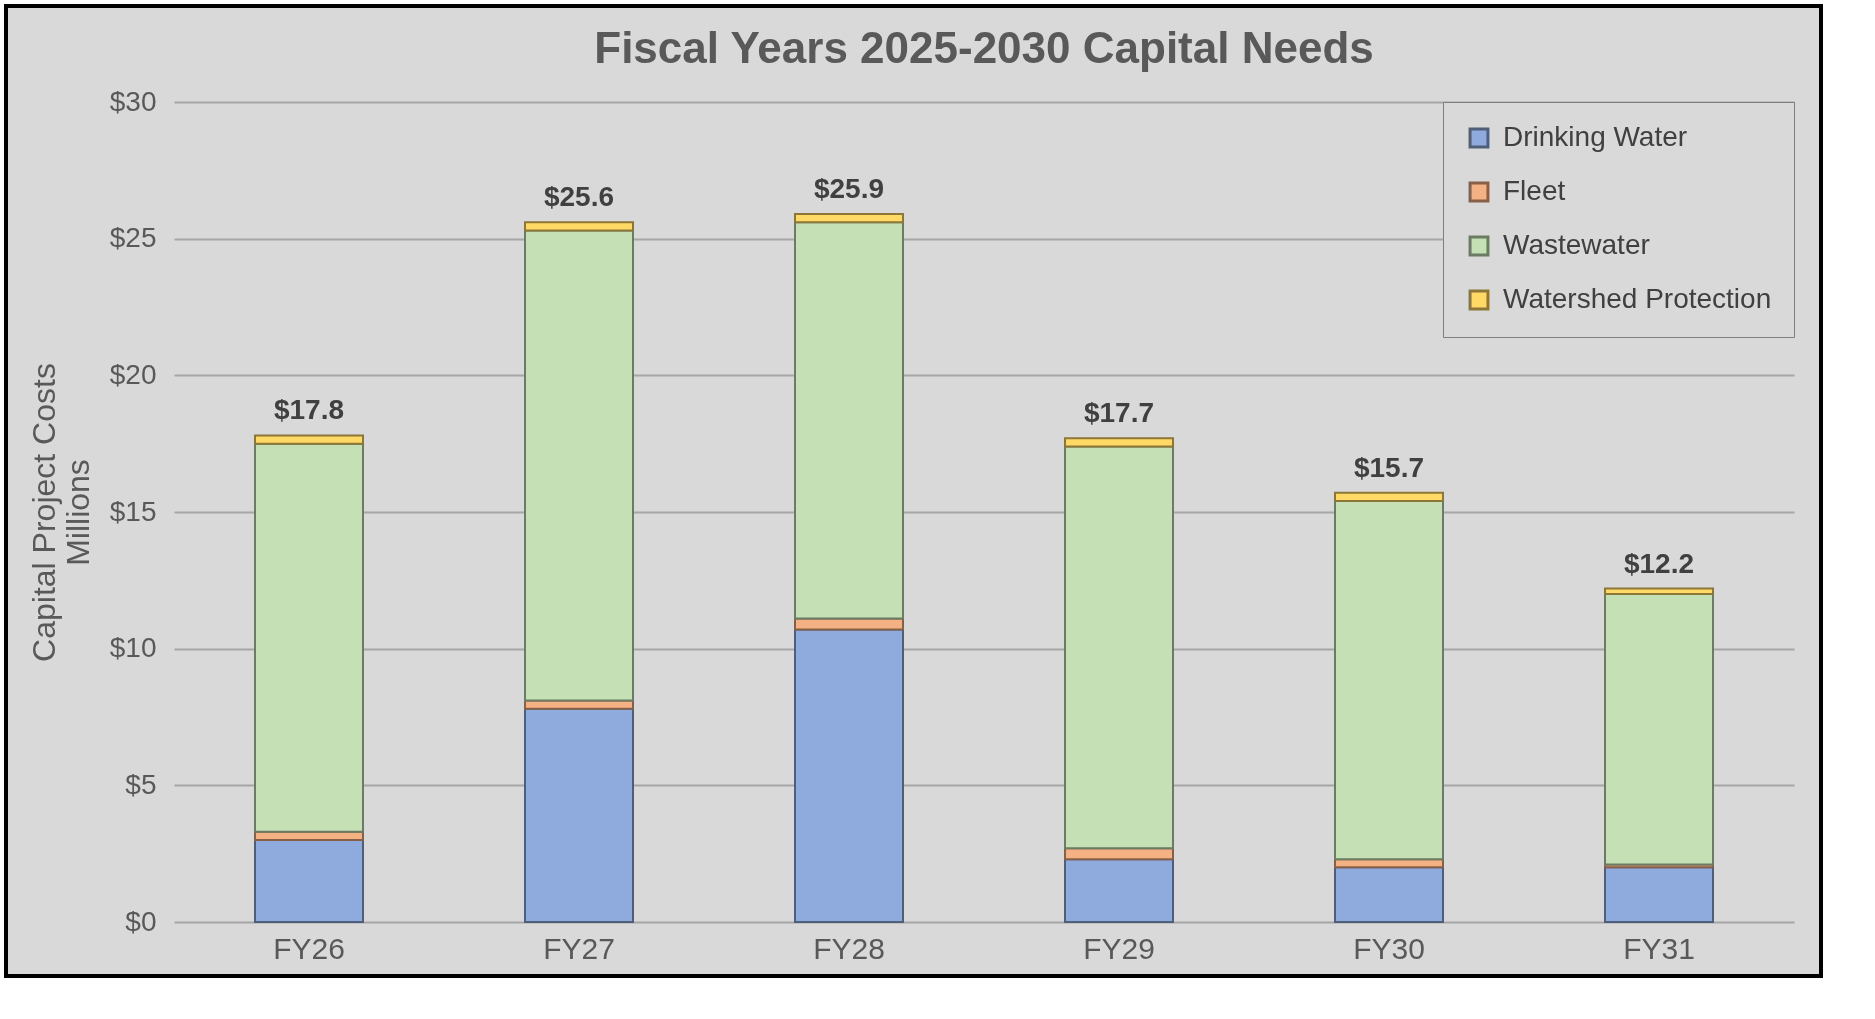 This screenshot has height=1019, width=1875. Describe the element at coordinates (309, 410) in the screenshot. I see `total-label: $17.8` at that location.